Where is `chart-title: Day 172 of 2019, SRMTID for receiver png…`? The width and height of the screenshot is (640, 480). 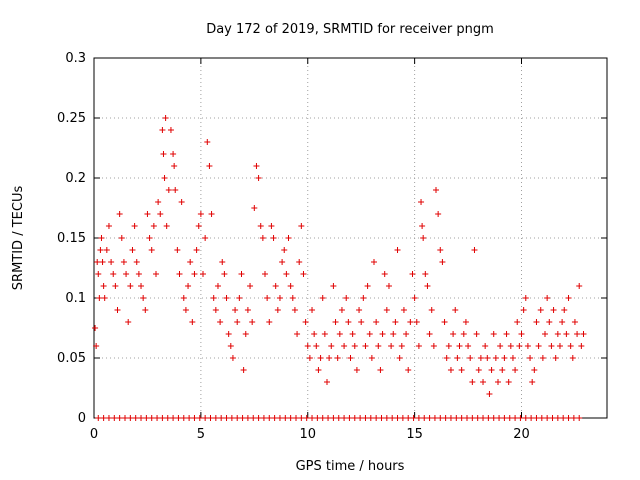
chart-title: Day 172 of 2019, SRMTID for receiver png… is located at coordinates (350, 29).